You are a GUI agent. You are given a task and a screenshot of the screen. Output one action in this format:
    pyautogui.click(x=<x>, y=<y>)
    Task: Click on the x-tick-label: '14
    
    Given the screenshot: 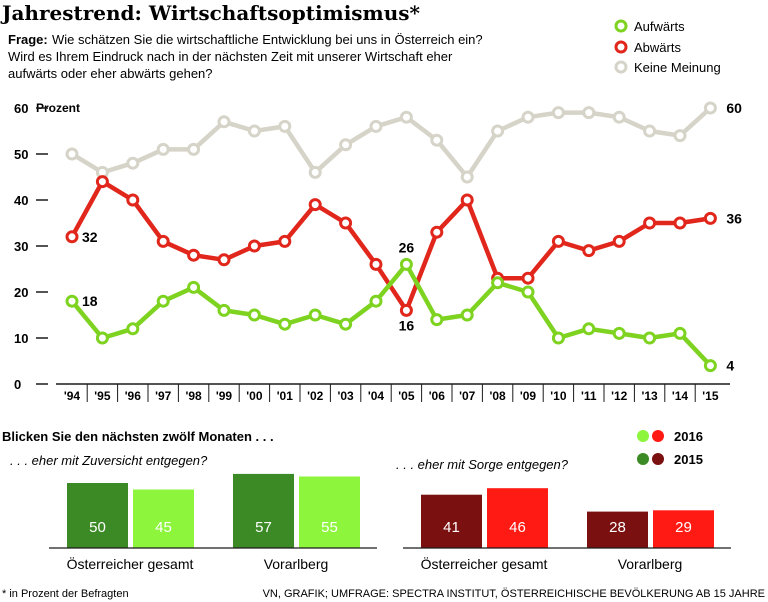 What is the action you would take?
    pyautogui.click(x=680, y=396)
    